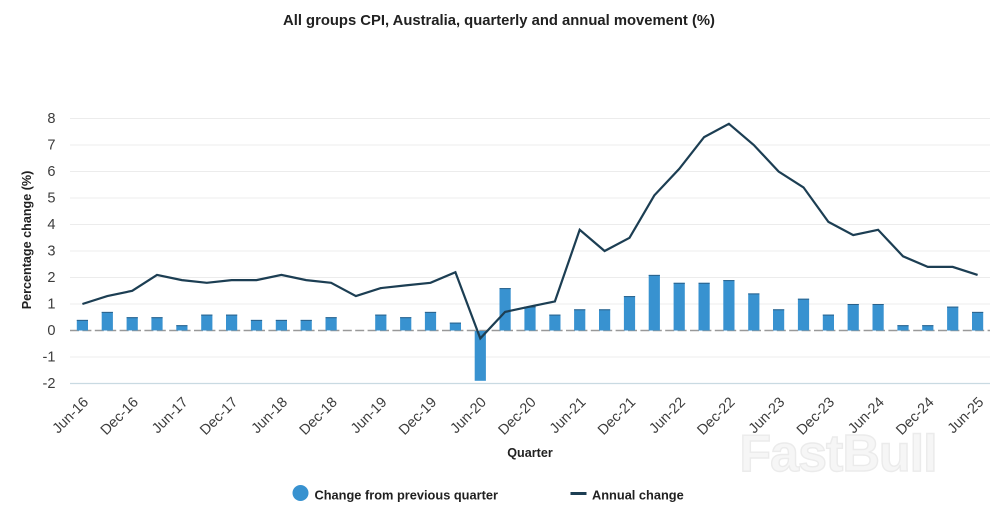 Image resolution: width=1000 pixels, height=514 pixels. What do you see at coordinates (49, 384) in the screenshot?
I see `svg-text: -2` at bounding box center [49, 384].